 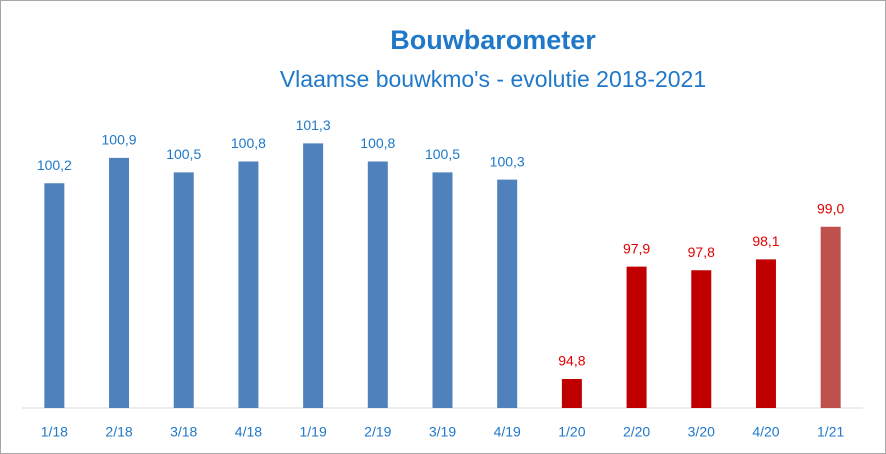 What do you see at coordinates (377, 432) in the screenshot?
I see `x-tick-label: 2/19` at bounding box center [377, 432].